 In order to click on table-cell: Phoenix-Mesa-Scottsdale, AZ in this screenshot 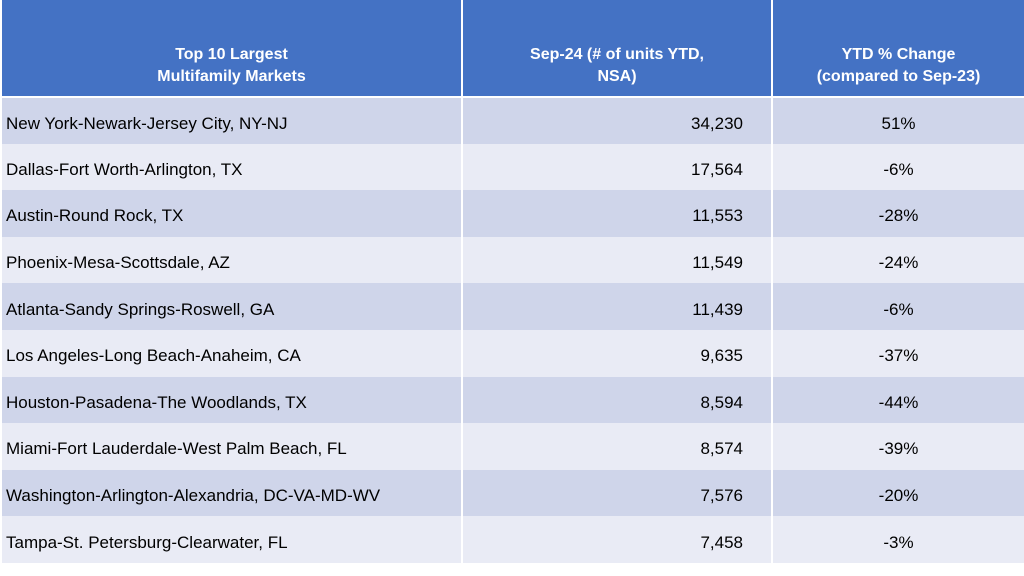, I will do `click(231, 260)`.